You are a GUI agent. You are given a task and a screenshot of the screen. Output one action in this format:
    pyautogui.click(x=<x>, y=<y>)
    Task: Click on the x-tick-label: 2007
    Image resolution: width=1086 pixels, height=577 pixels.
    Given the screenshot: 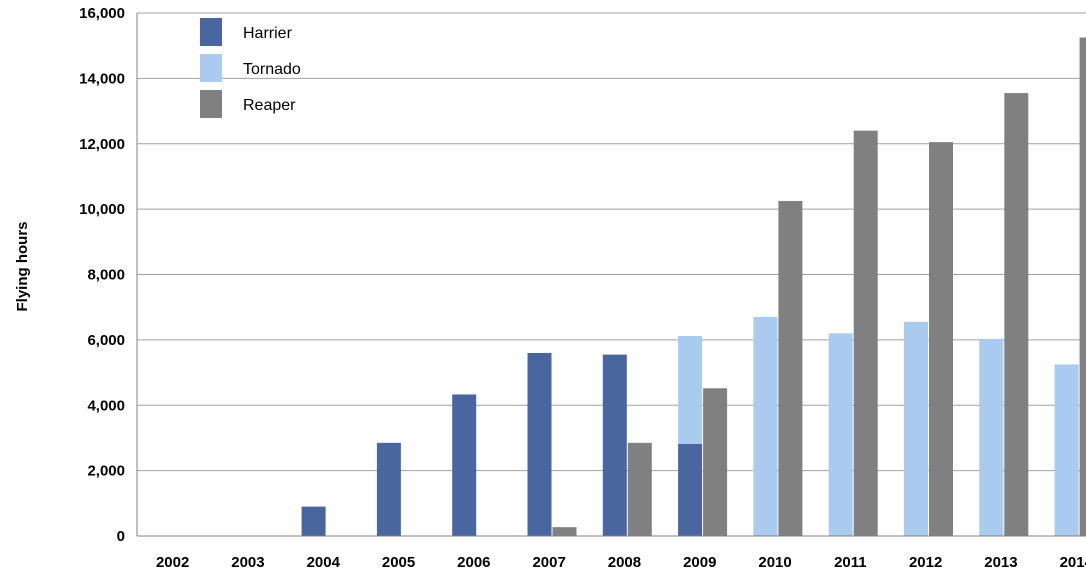 What is the action you would take?
    pyautogui.click(x=548, y=562)
    